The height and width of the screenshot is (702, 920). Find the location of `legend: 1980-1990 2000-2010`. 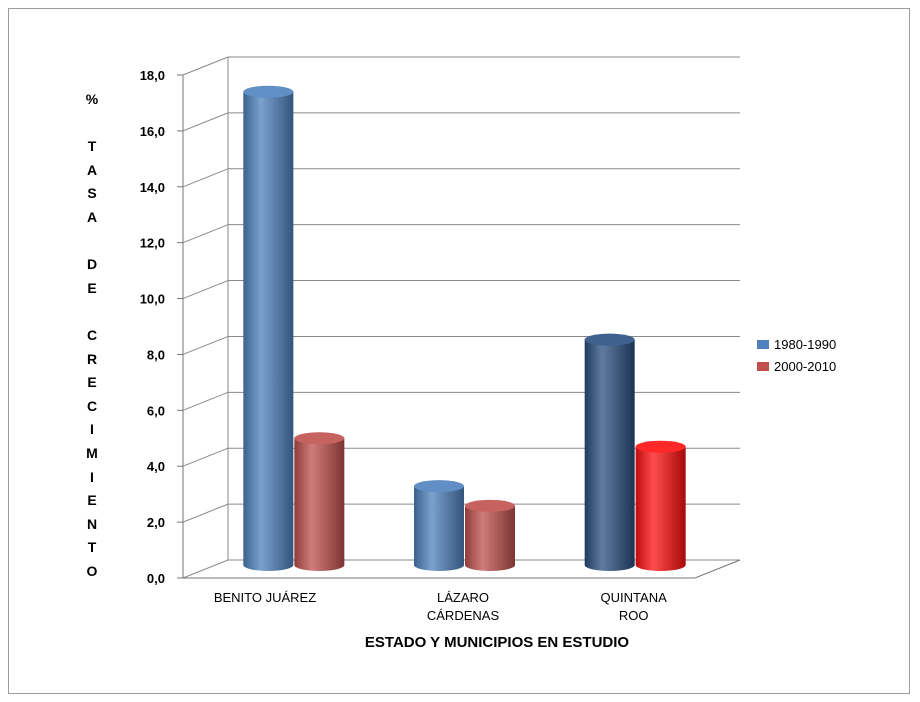

legend: 1980-1990 2000-2010 is located at coordinates (796, 355).